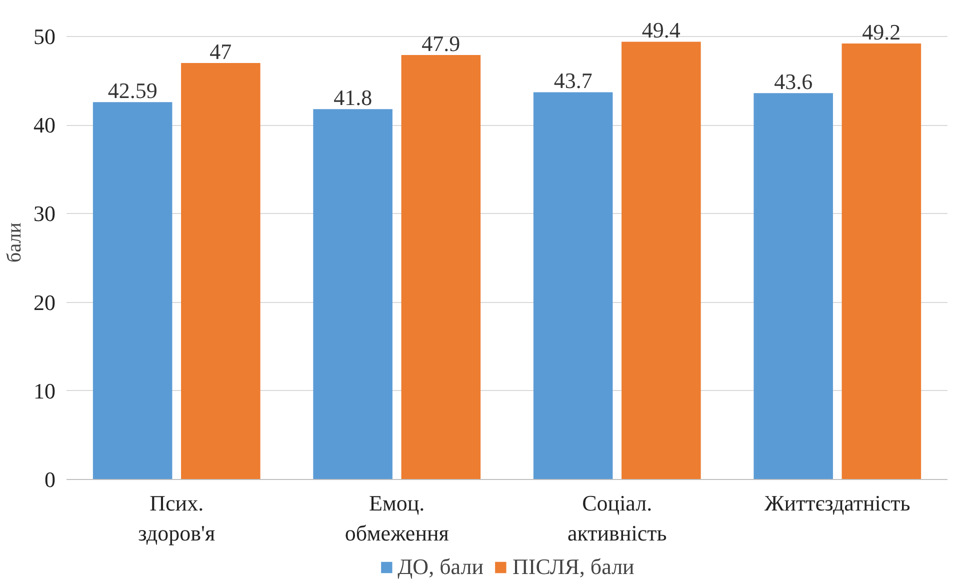 This screenshot has width=957, height=588. What do you see at coordinates (617, 518) in the screenshot?
I see `x-tick-label: Соціал. активність` at bounding box center [617, 518].